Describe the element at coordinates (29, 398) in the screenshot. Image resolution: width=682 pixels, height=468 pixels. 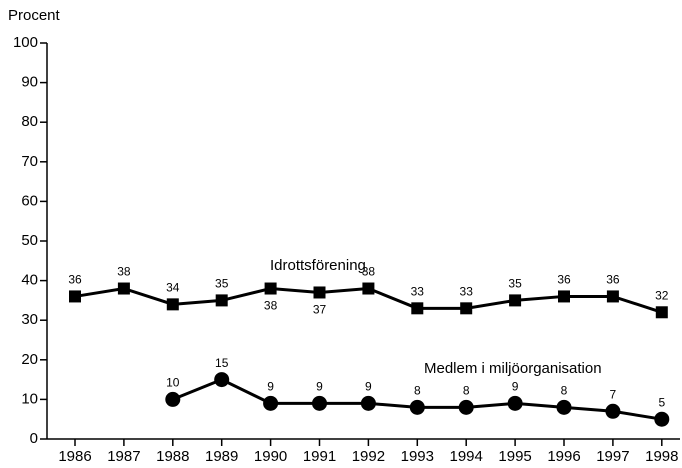
I see `y-tick-label: 10` at that location.